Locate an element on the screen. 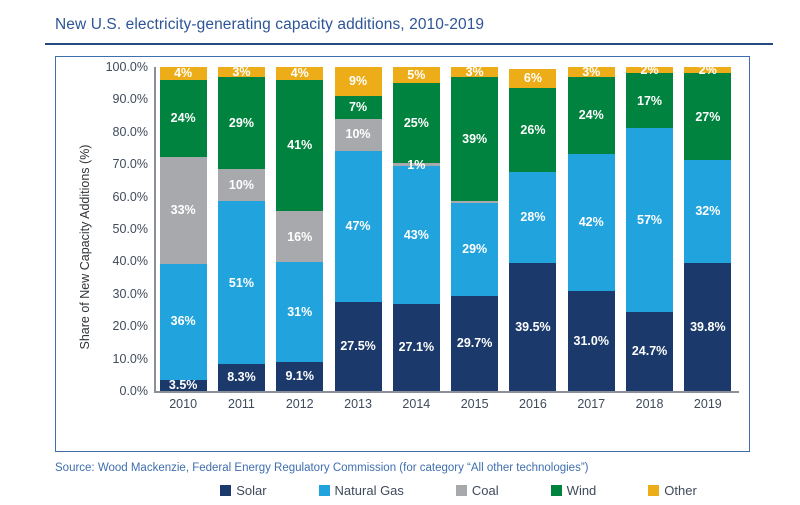  bar-segment-natural-gas: 47% is located at coordinates (358, 226).